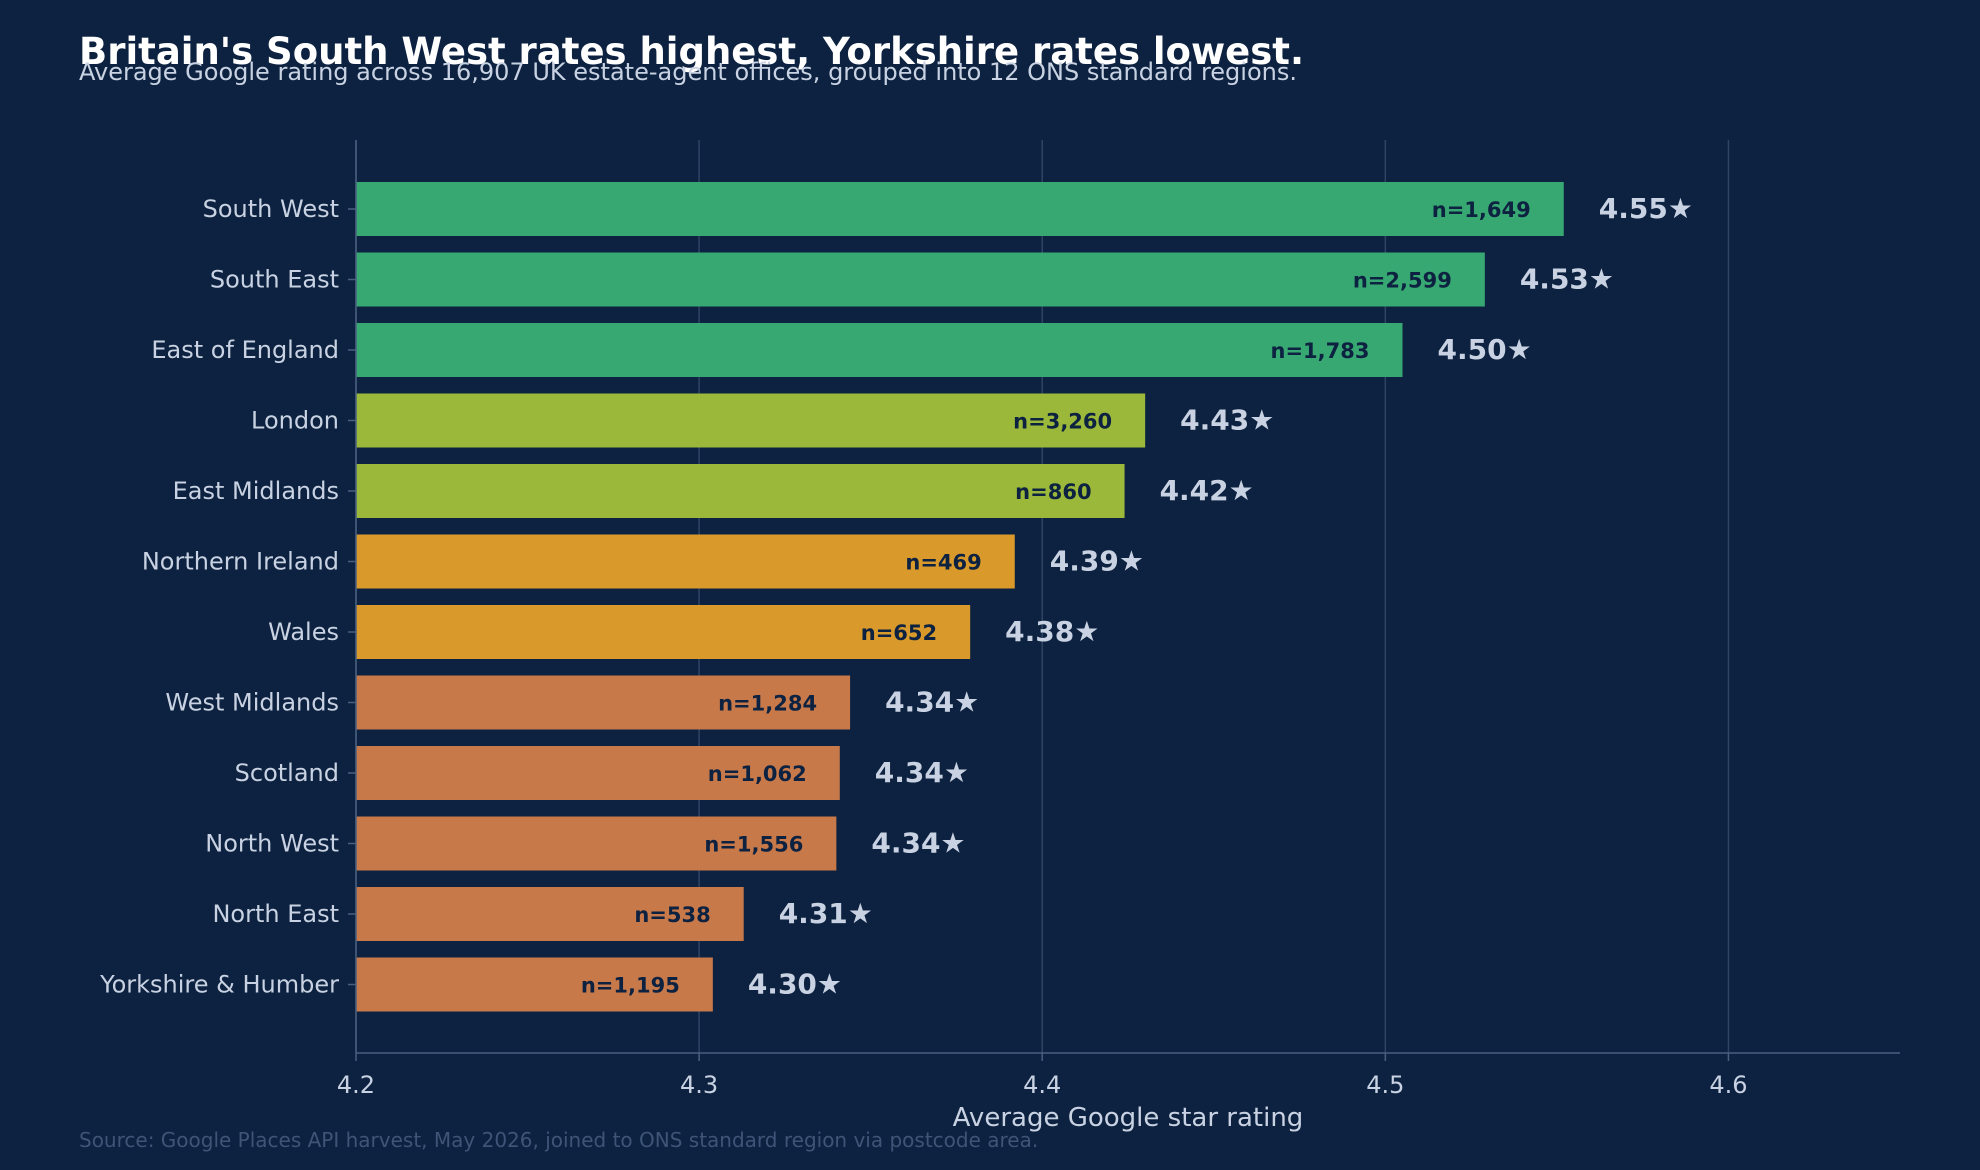  I want to click on value-label: 4.43★, so click(1227, 420).